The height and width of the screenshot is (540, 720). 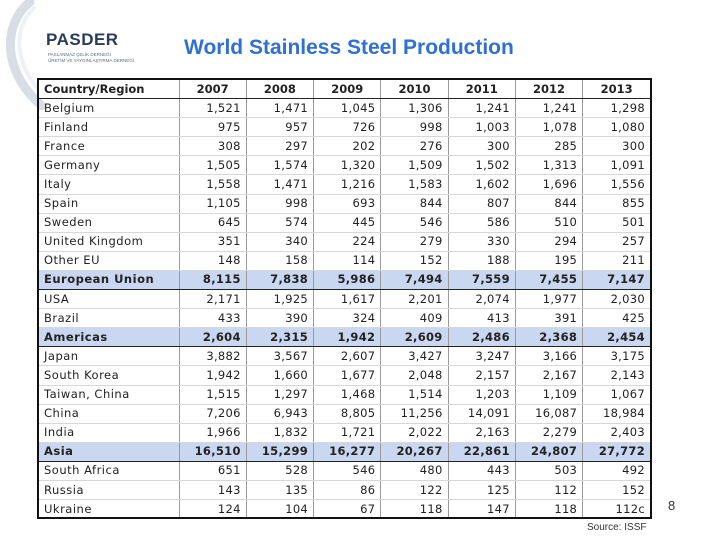 What do you see at coordinates (414, 108) in the screenshot?
I see `table-cell: 1,306` at bounding box center [414, 108].